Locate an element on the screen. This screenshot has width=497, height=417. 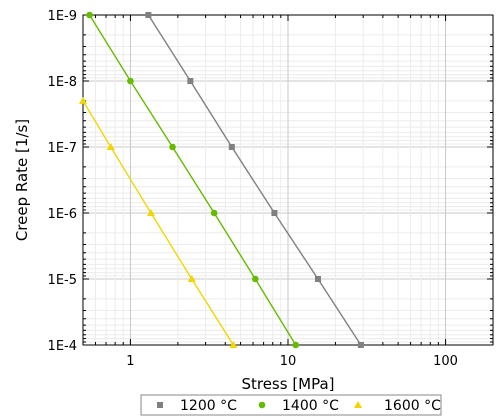
x-tick-label: 1 is located at coordinates (130, 361).